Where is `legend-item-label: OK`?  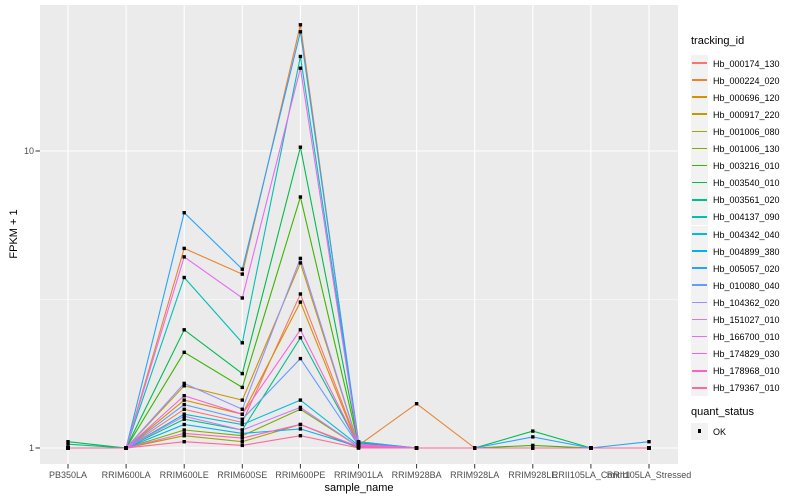
legend-item-label: OK is located at coordinates (720, 431).